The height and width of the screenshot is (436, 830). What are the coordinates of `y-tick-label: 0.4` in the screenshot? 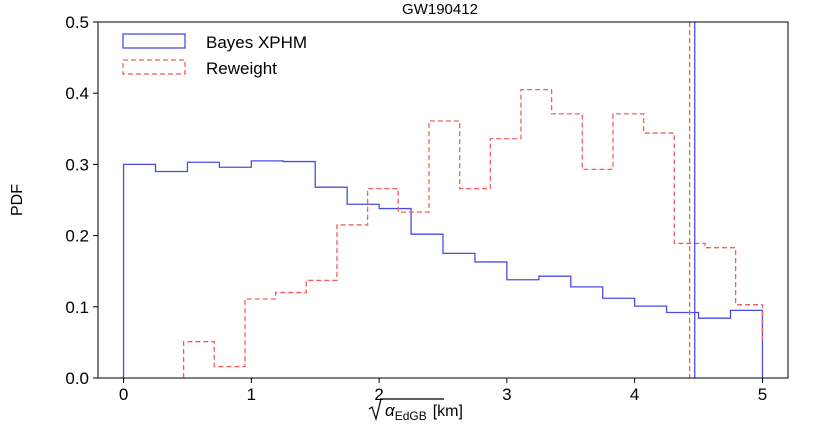 It's located at (77, 93).